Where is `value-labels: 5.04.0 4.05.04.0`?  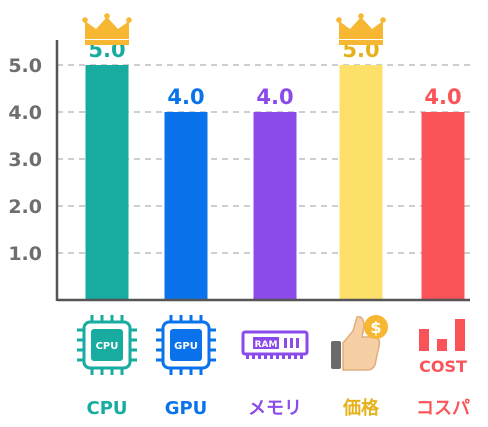 value-labels: 5.04.0 4.05.04.0 is located at coordinates (274, 73).